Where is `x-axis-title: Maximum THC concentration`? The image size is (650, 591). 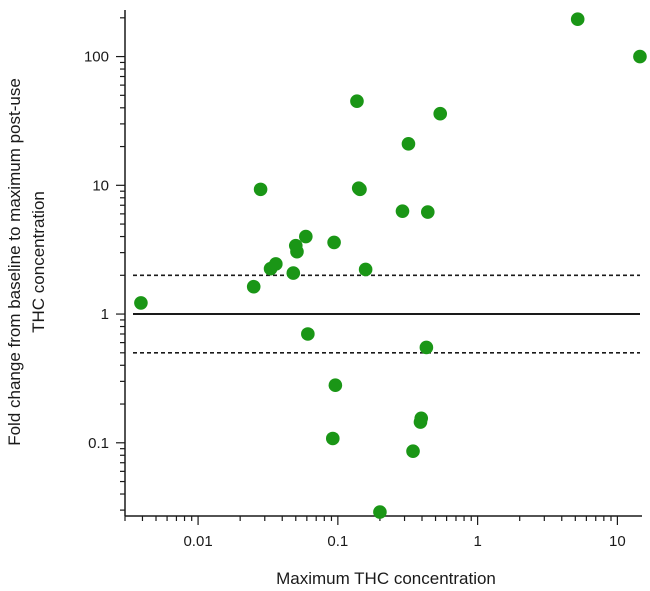
x-axis-title: Maximum THC concentration is located at coordinates (386, 578).